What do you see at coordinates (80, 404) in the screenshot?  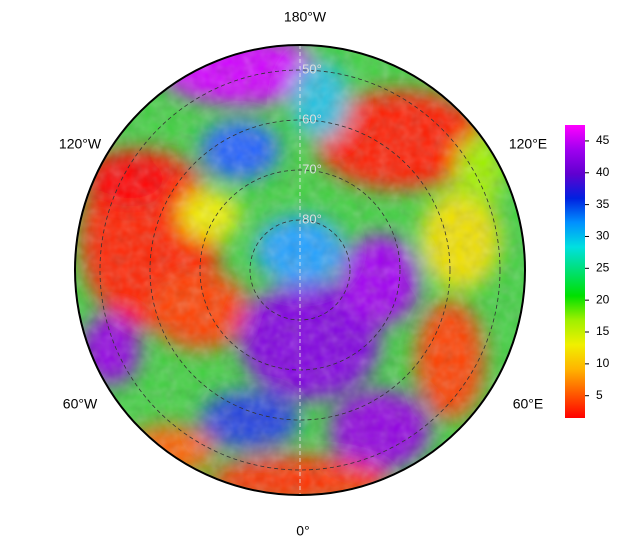 I see `lon-label: 60°W` at bounding box center [80, 404].